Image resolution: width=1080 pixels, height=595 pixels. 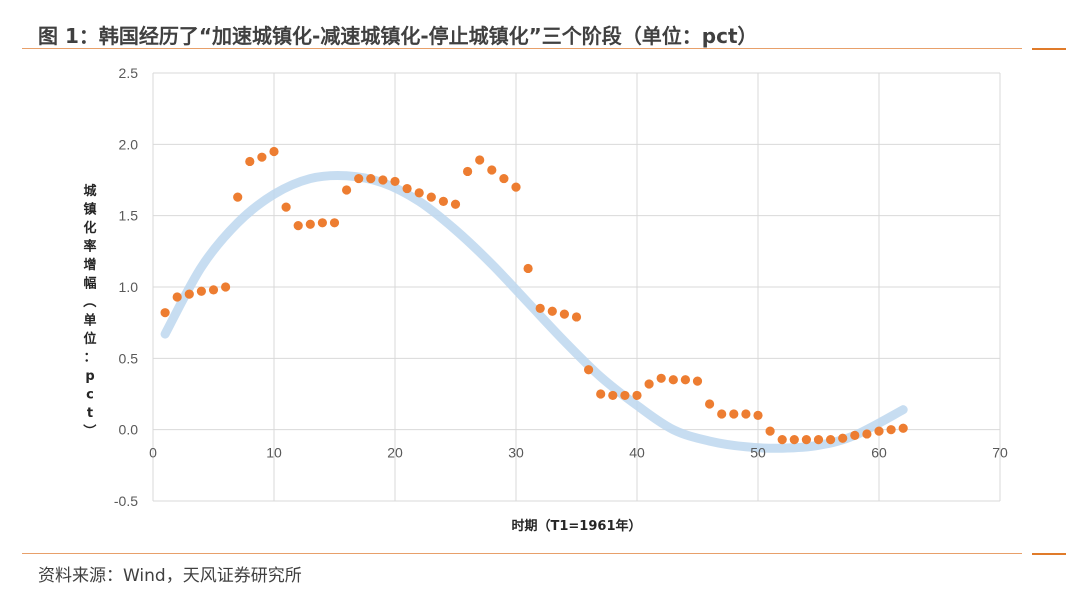 What do you see at coordinates (758, 453) in the screenshot?
I see `x-tick-label: 50` at bounding box center [758, 453].